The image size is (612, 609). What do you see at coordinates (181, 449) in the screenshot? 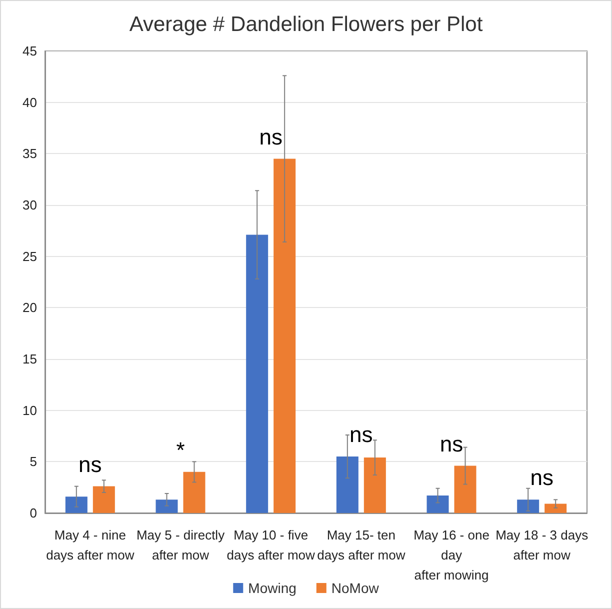
I see `annotation: *` at bounding box center [181, 449].